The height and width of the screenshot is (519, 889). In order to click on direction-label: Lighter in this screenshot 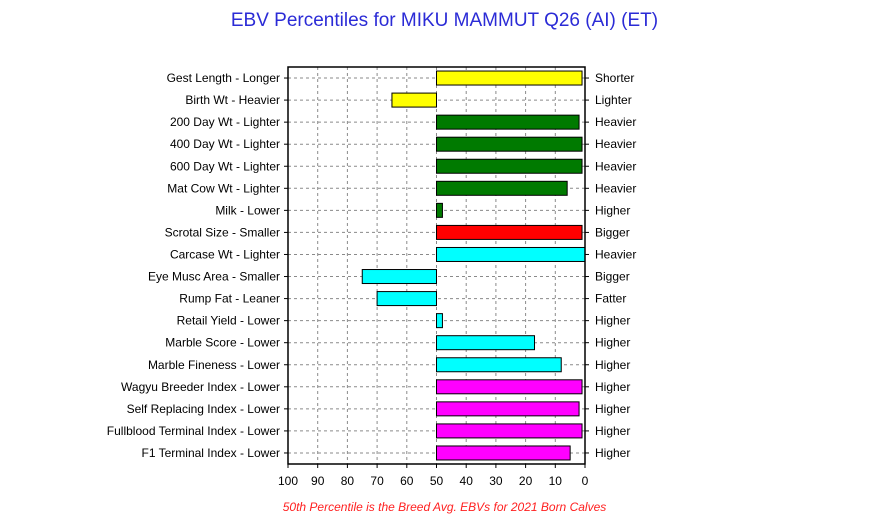, I will do `click(613, 100)`.